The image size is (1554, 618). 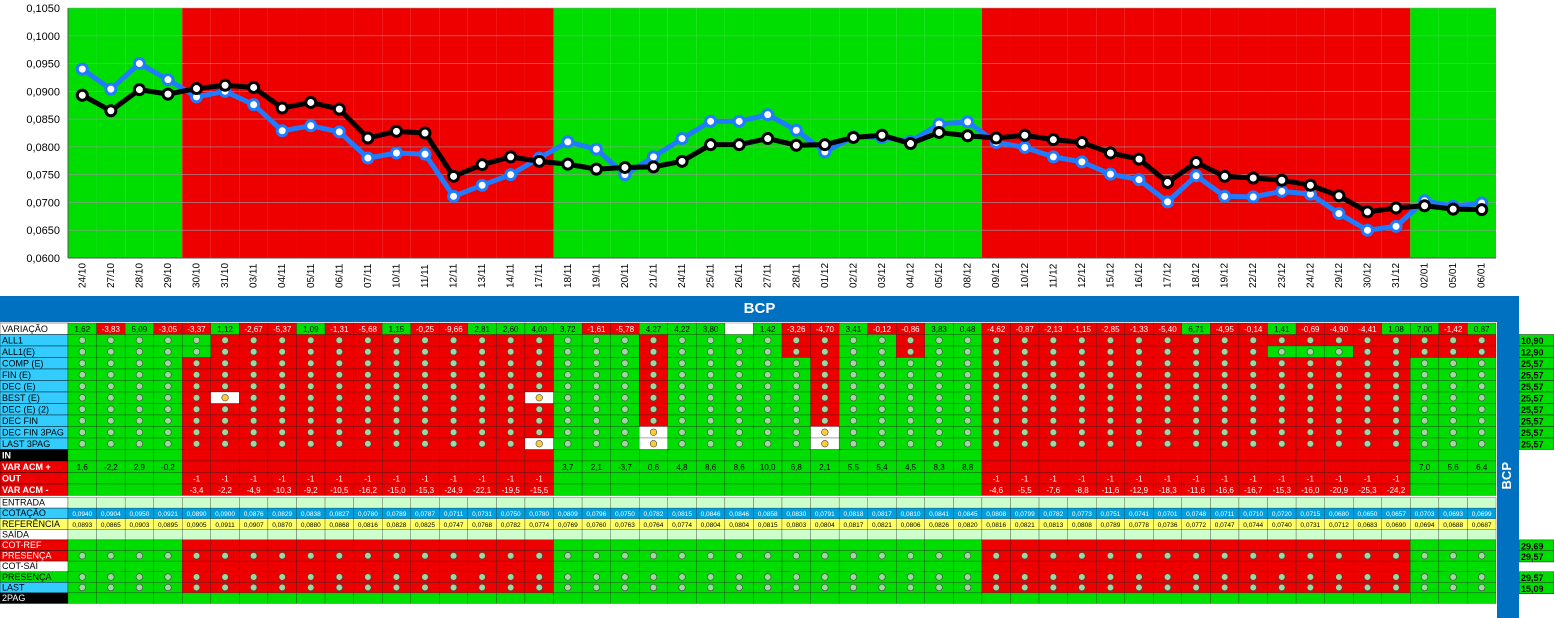 I want to click on cell-value: 0,0809, so click(x=568, y=514).